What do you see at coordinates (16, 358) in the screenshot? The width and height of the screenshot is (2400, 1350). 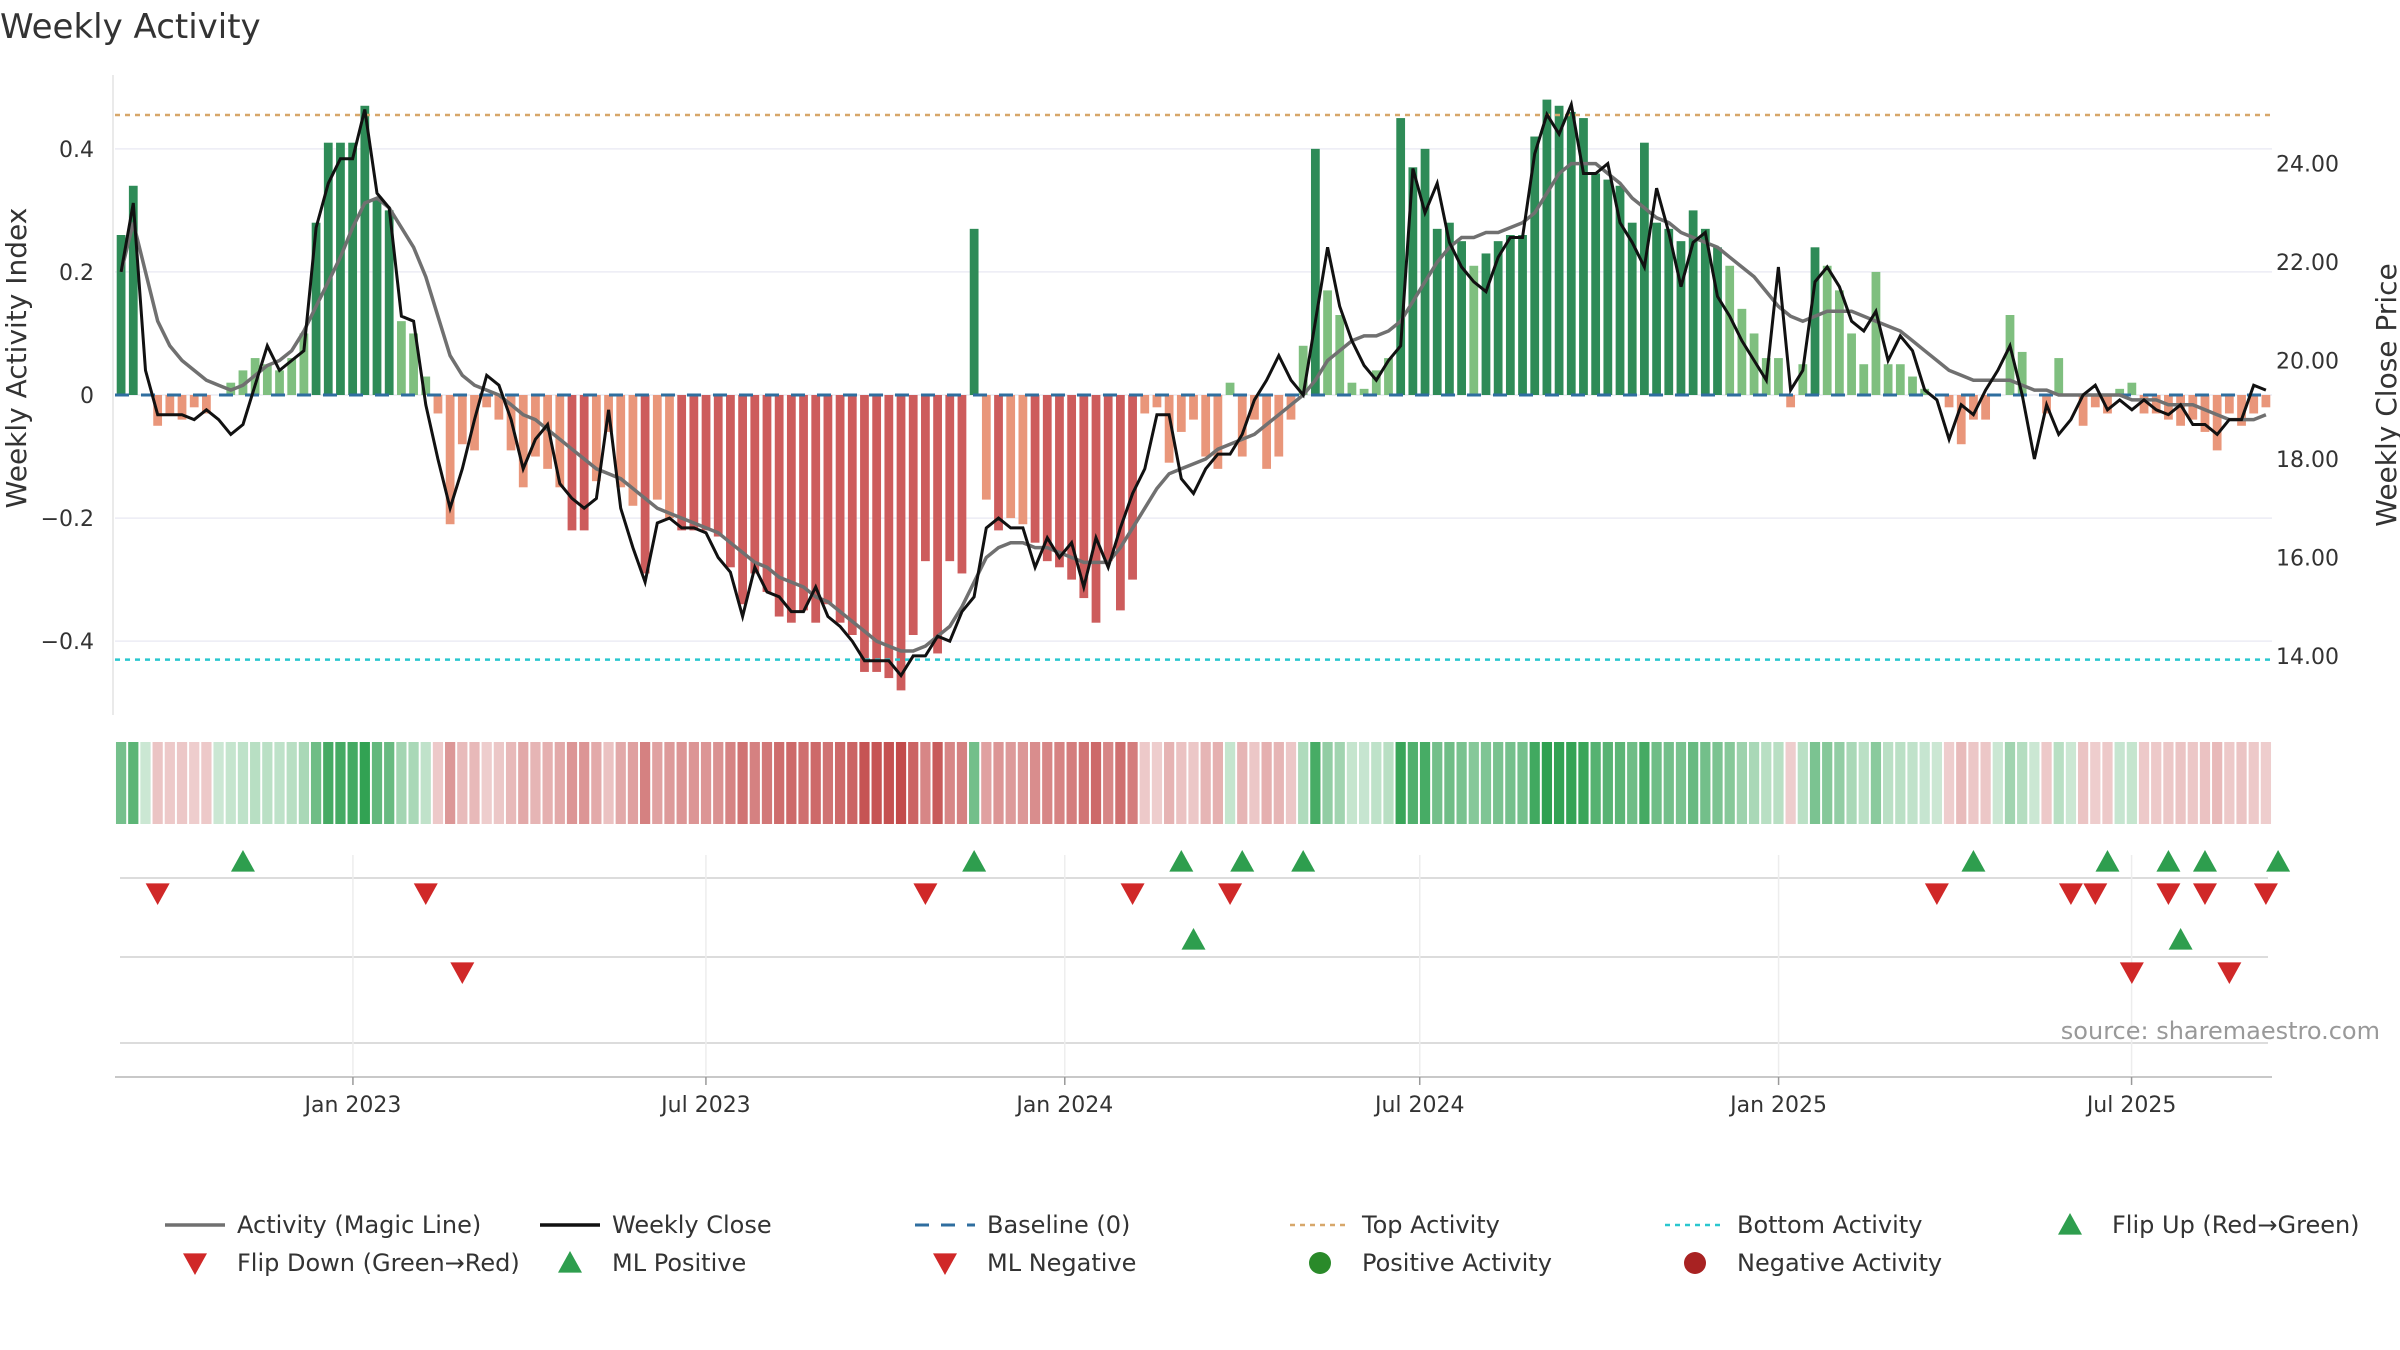 I see `left-axis-label: Weekly Activity Index` at bounding box center [16, 358].